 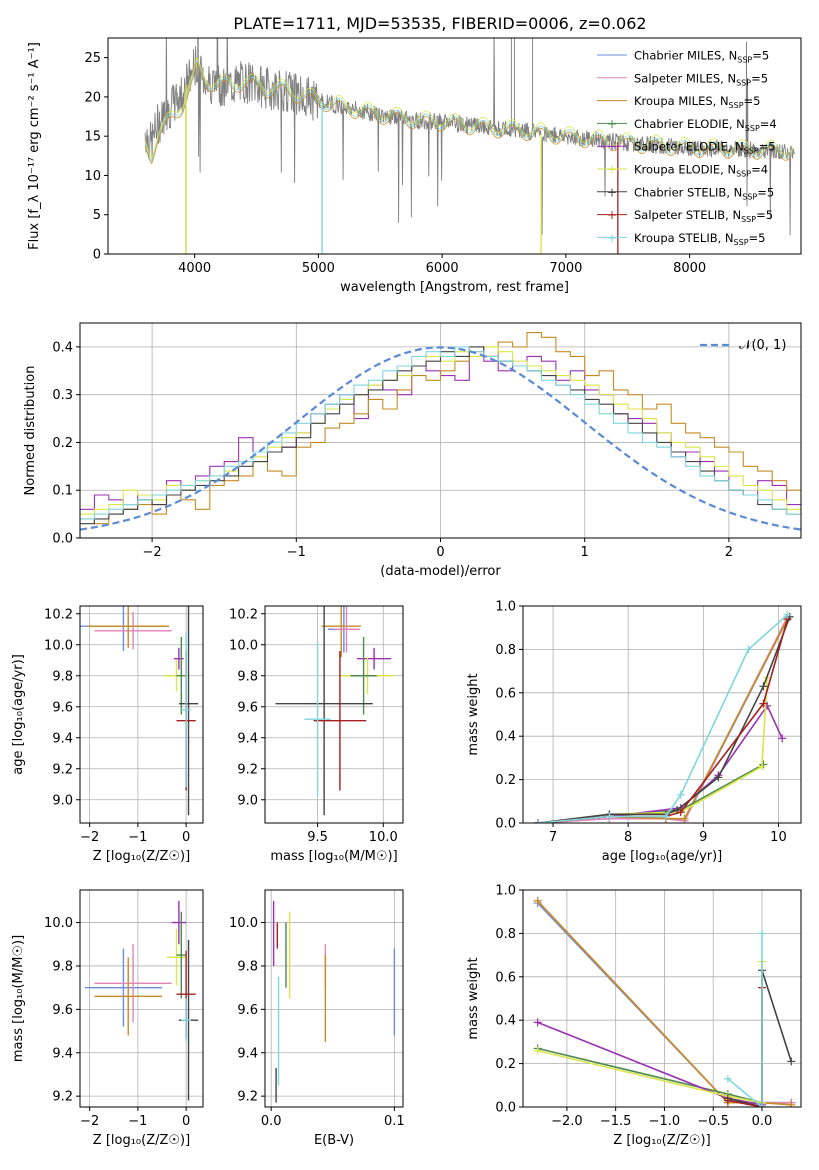 I want to click on x-tick-label: −0.5, so click(x=713, y=1121).